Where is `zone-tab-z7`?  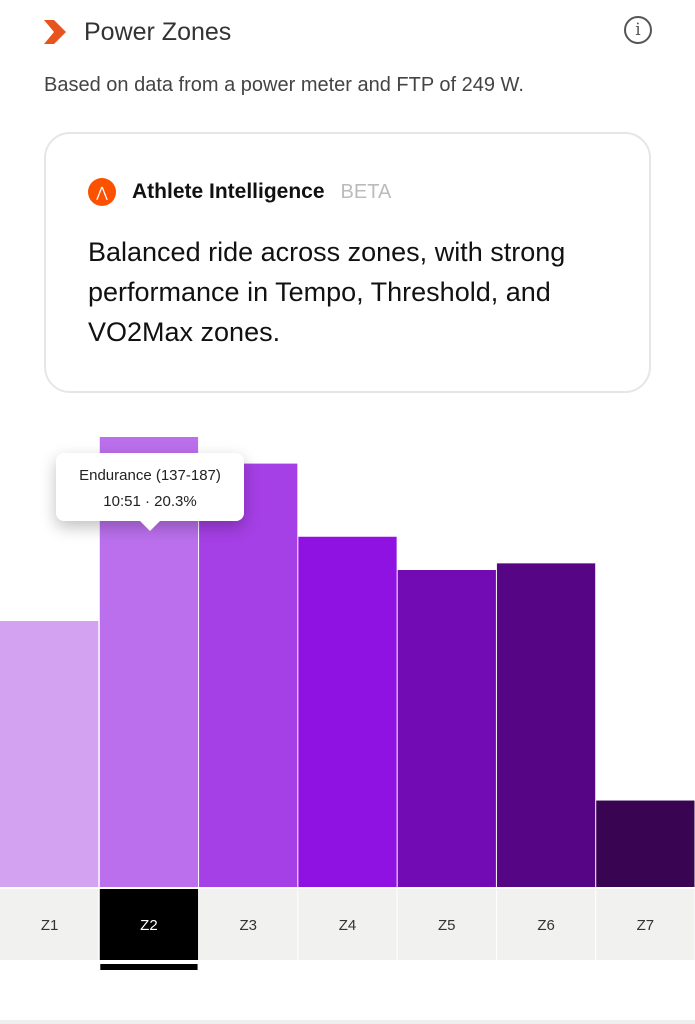 zone-tab-z7 is located at coordinates (645, 924).